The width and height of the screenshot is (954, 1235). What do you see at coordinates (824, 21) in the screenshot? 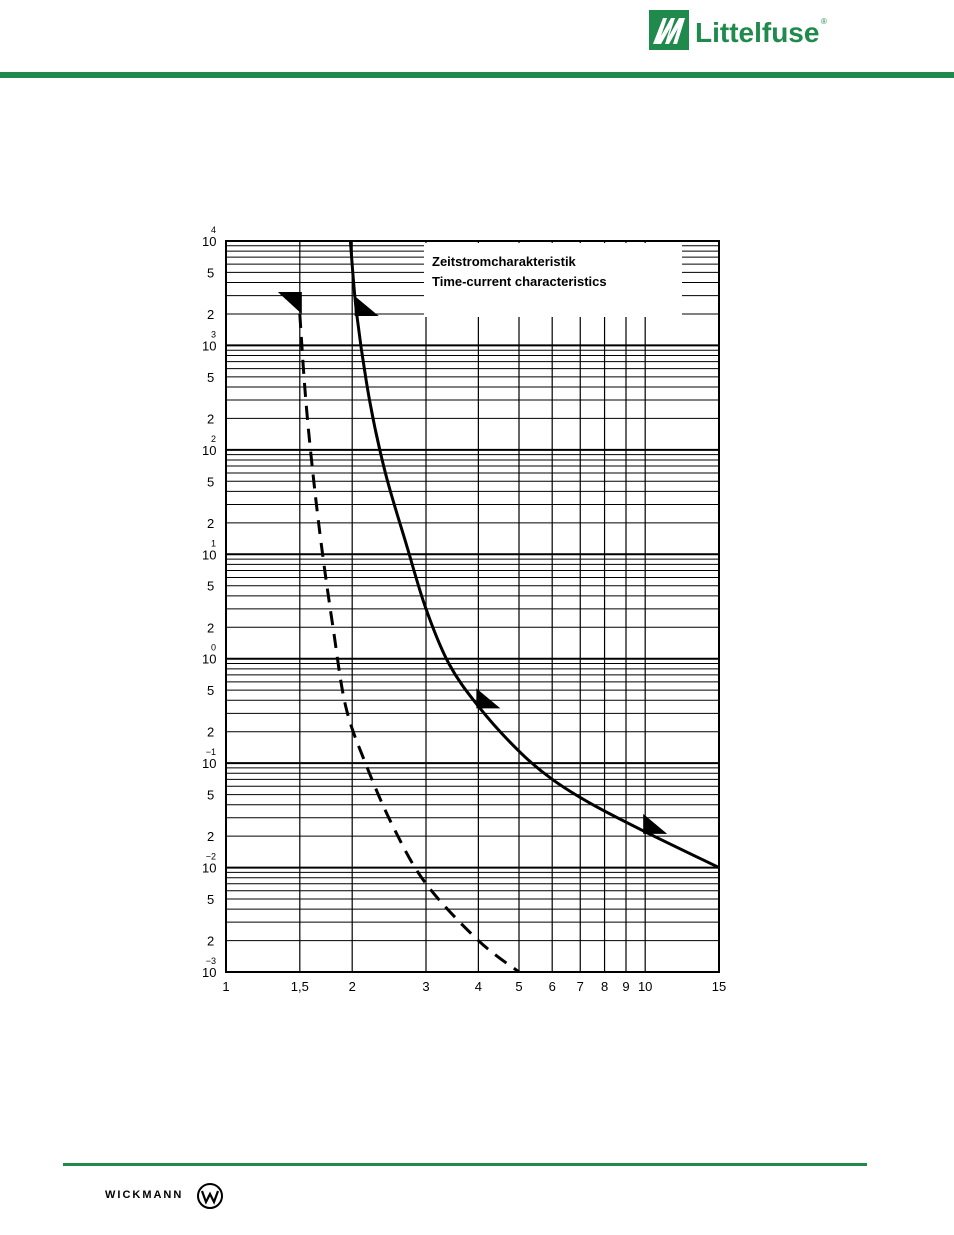
I see `littelfuse-registered-mark: ®` at bounding box center [824, 21].